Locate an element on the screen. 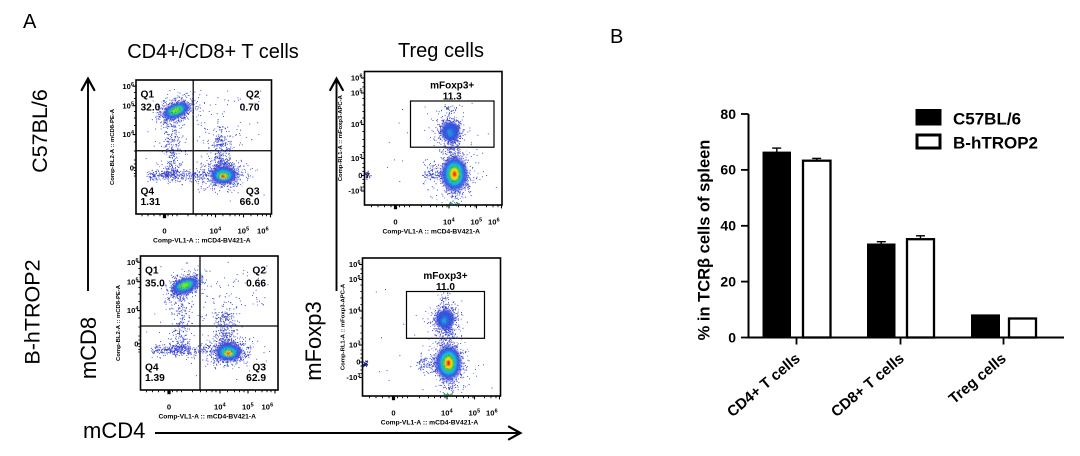  svg-text: 35.0 is located at coordinates (155, 284).